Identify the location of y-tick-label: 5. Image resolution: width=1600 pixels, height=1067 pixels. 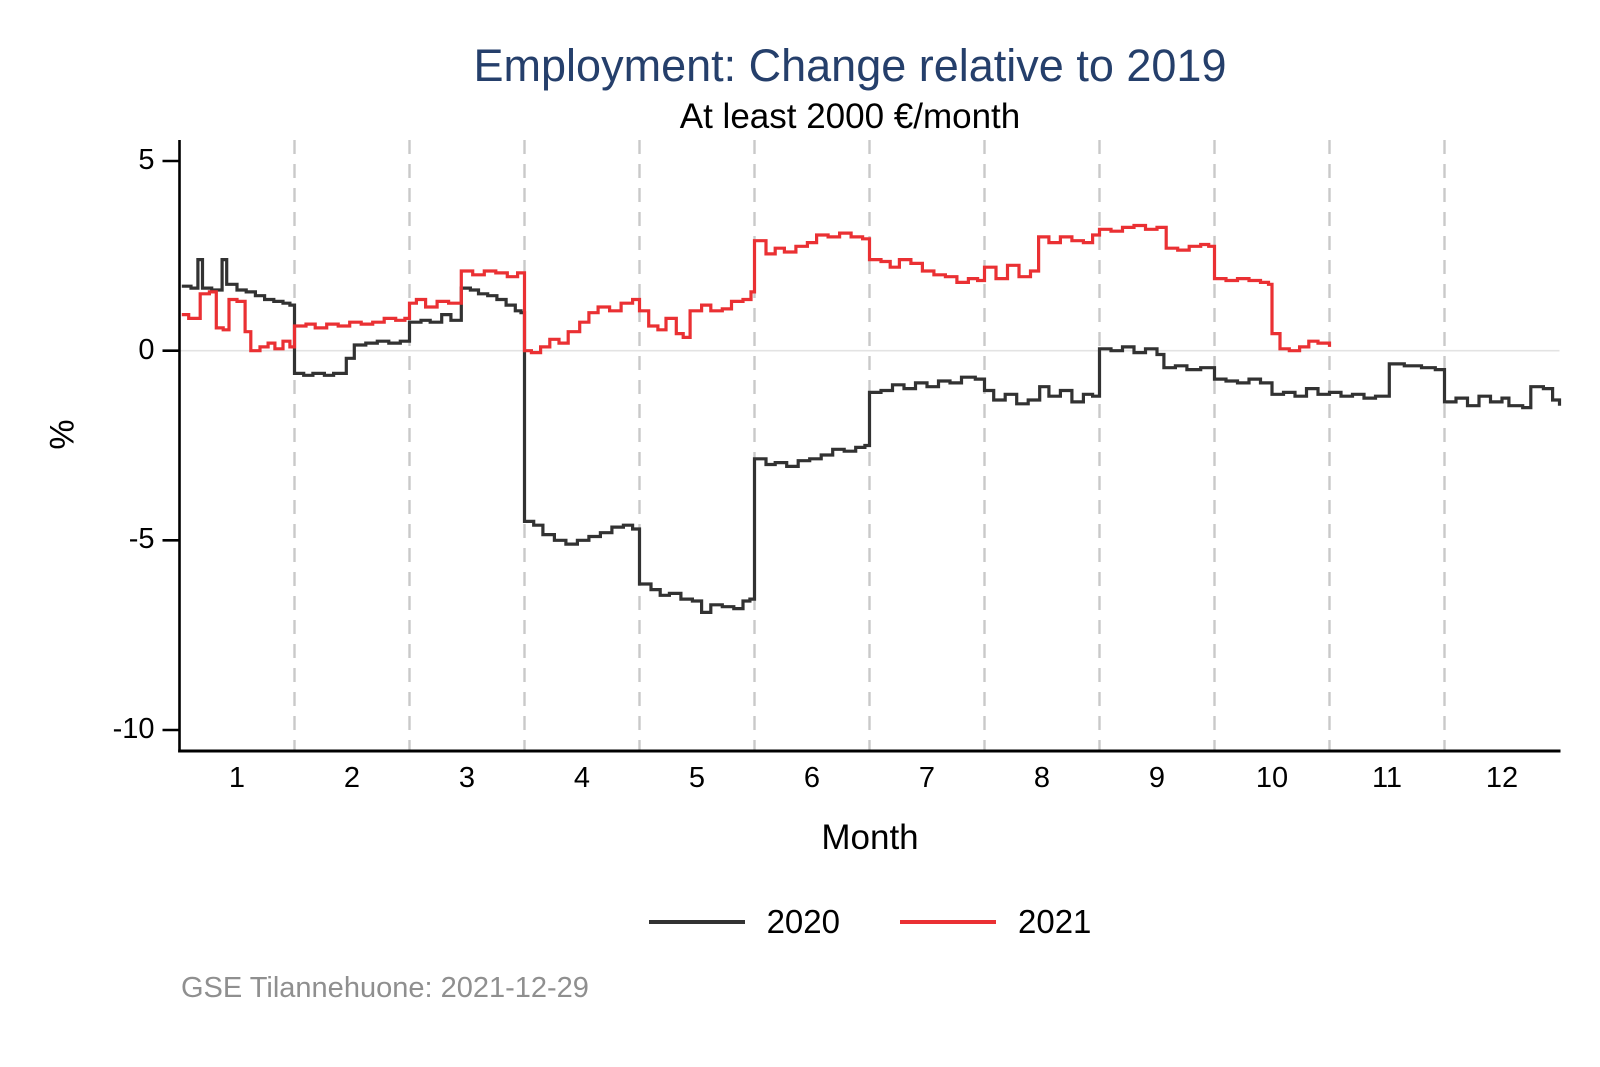
(146, 160).